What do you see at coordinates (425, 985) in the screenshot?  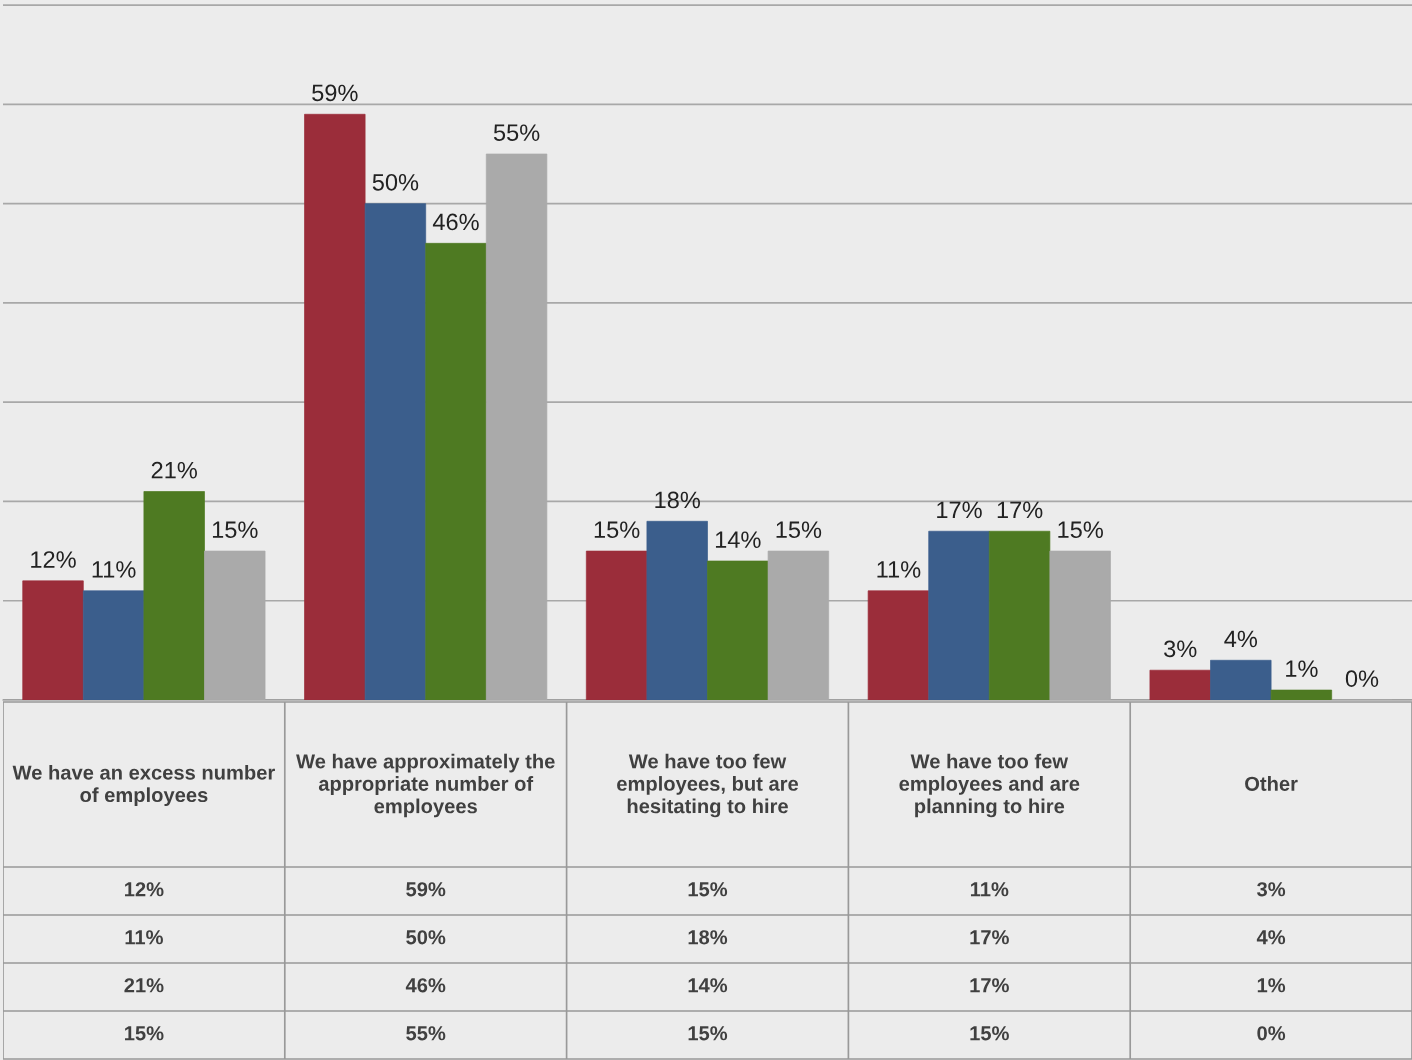 I see `data-label: 46%` at bounding box center [425, 985].